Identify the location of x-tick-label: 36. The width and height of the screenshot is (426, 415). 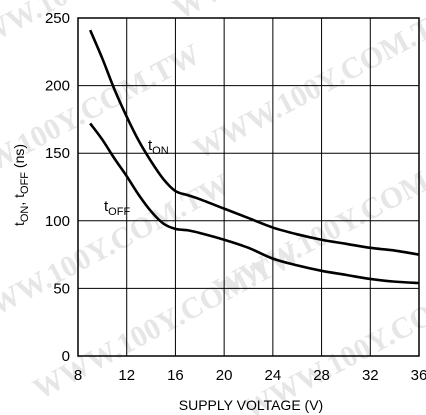
(418, 375).